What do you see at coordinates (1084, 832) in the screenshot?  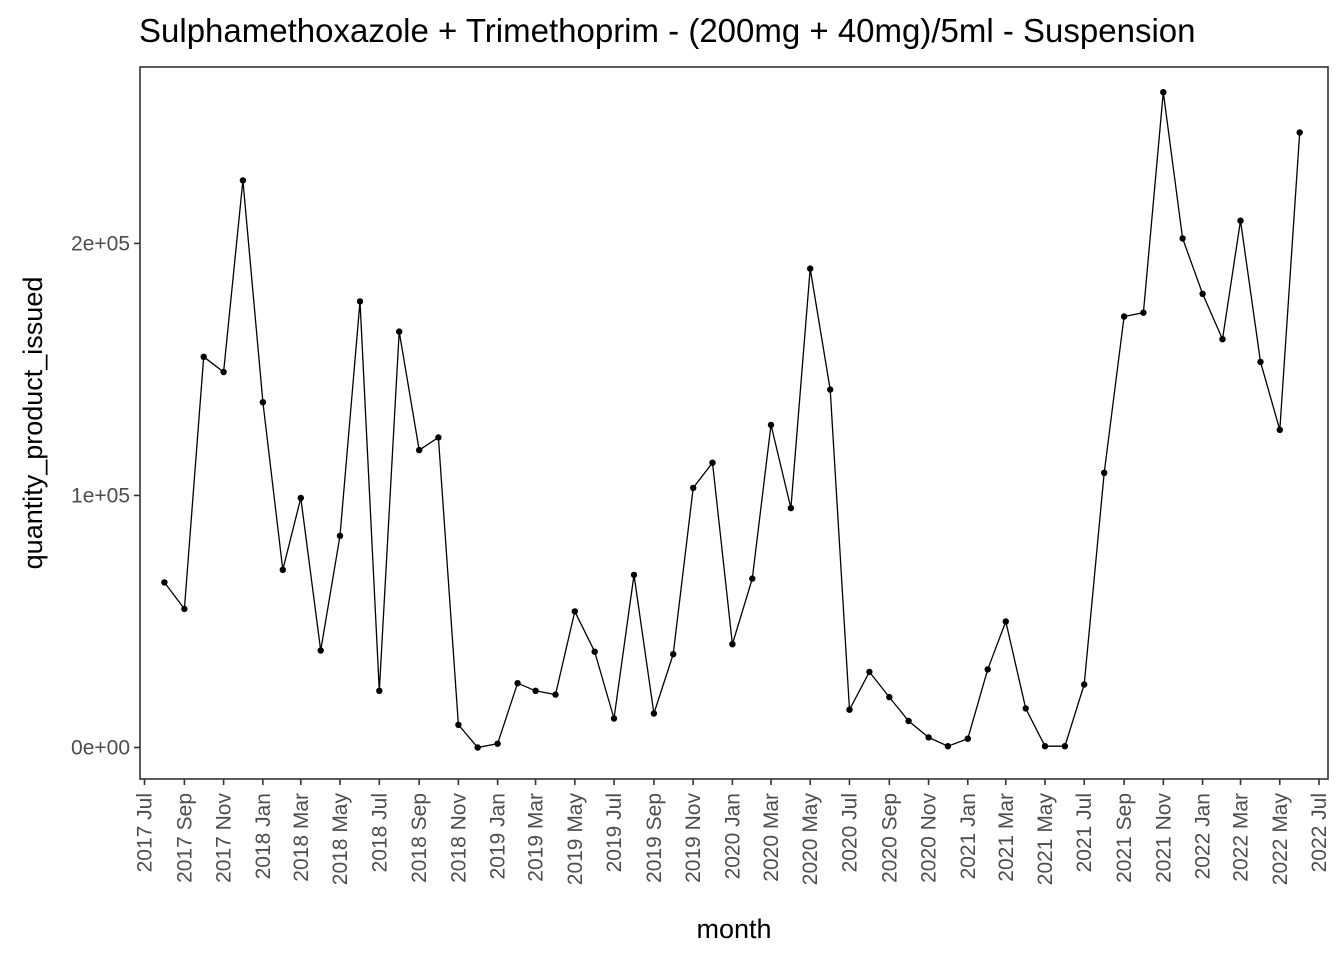 I see `x-tick-label: 2021 Jul` at bounding box center [1084, 832].